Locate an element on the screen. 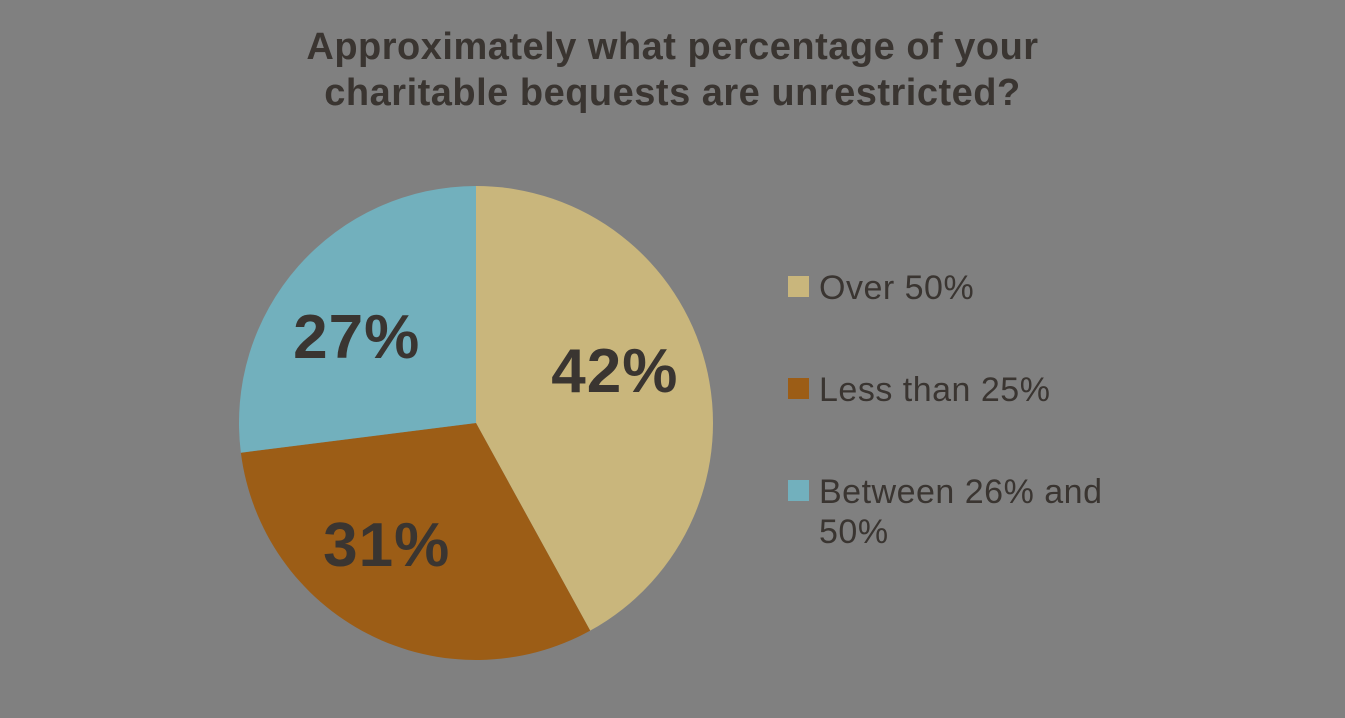 Image resolution: width=1345 pixels, height=718 pixels. legend-label-over-50: Over 50% is located at coordinates (897, 288).